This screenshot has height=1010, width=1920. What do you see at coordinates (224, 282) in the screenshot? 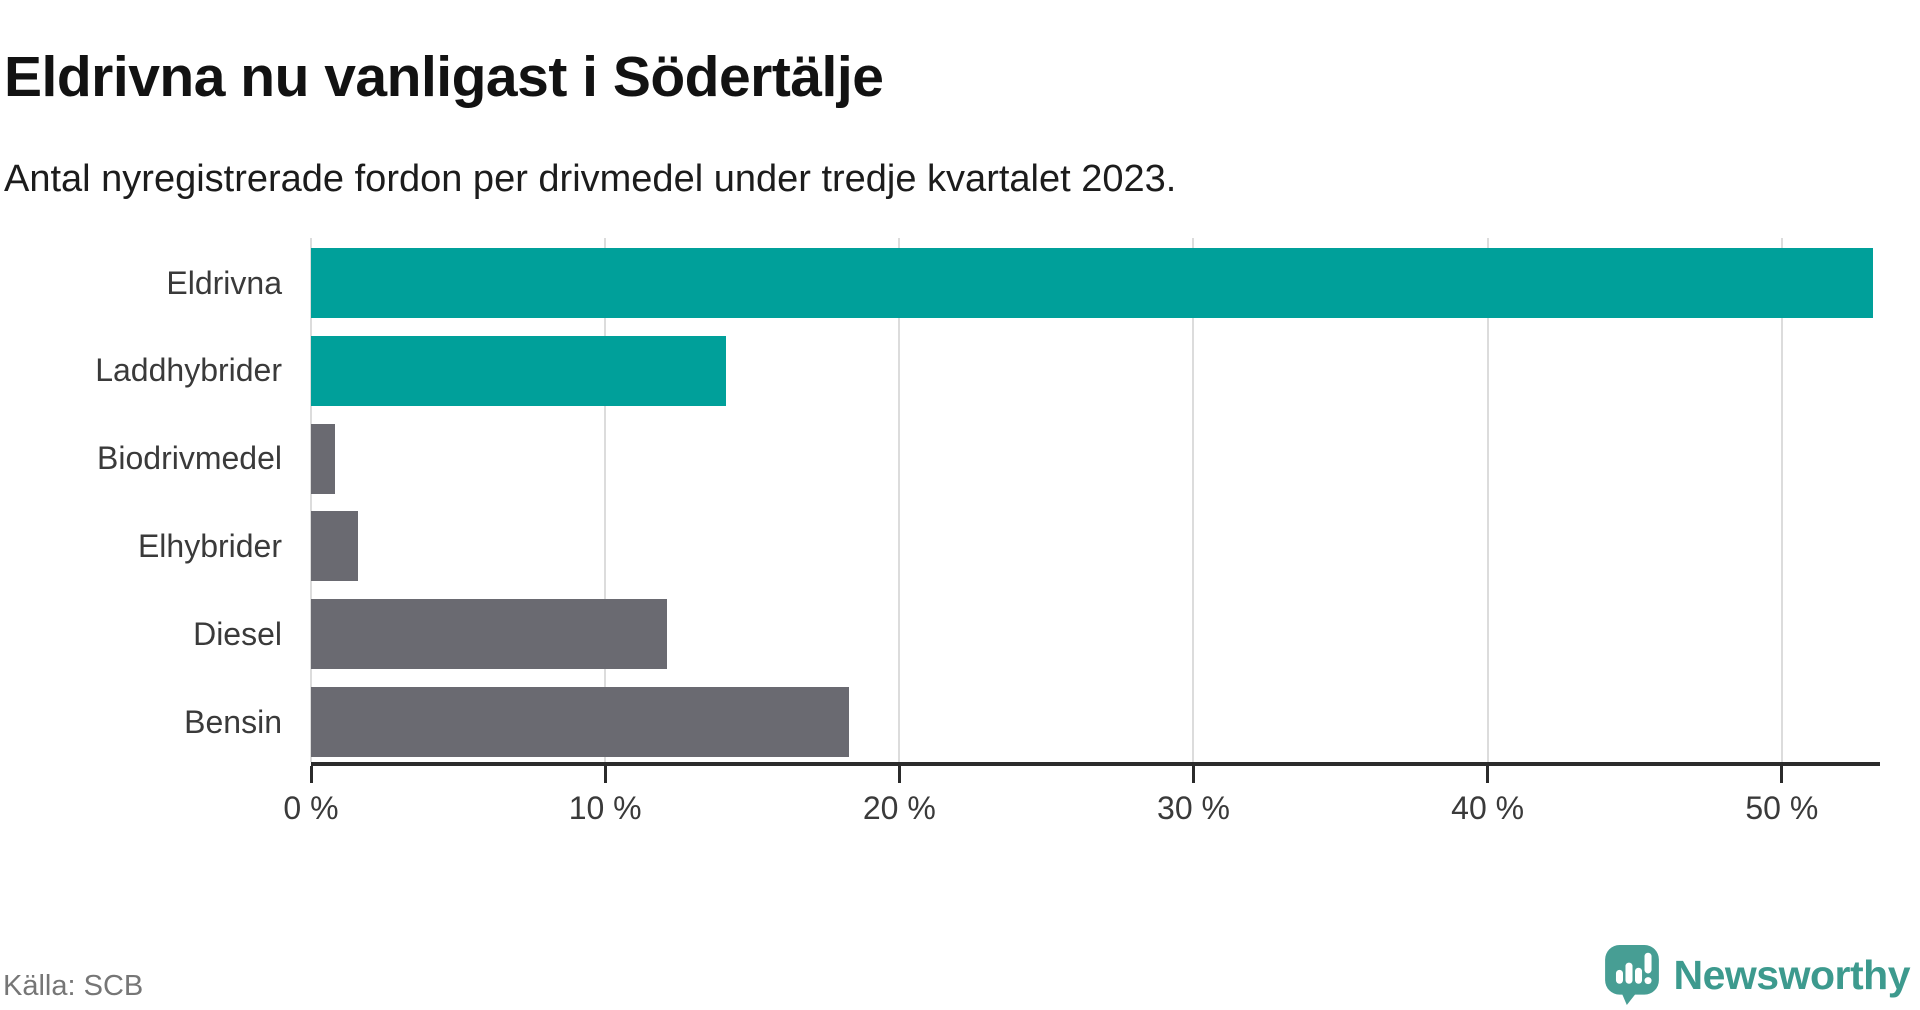
I see `category-label: Eldrivna` at bounding box center [224, 282].